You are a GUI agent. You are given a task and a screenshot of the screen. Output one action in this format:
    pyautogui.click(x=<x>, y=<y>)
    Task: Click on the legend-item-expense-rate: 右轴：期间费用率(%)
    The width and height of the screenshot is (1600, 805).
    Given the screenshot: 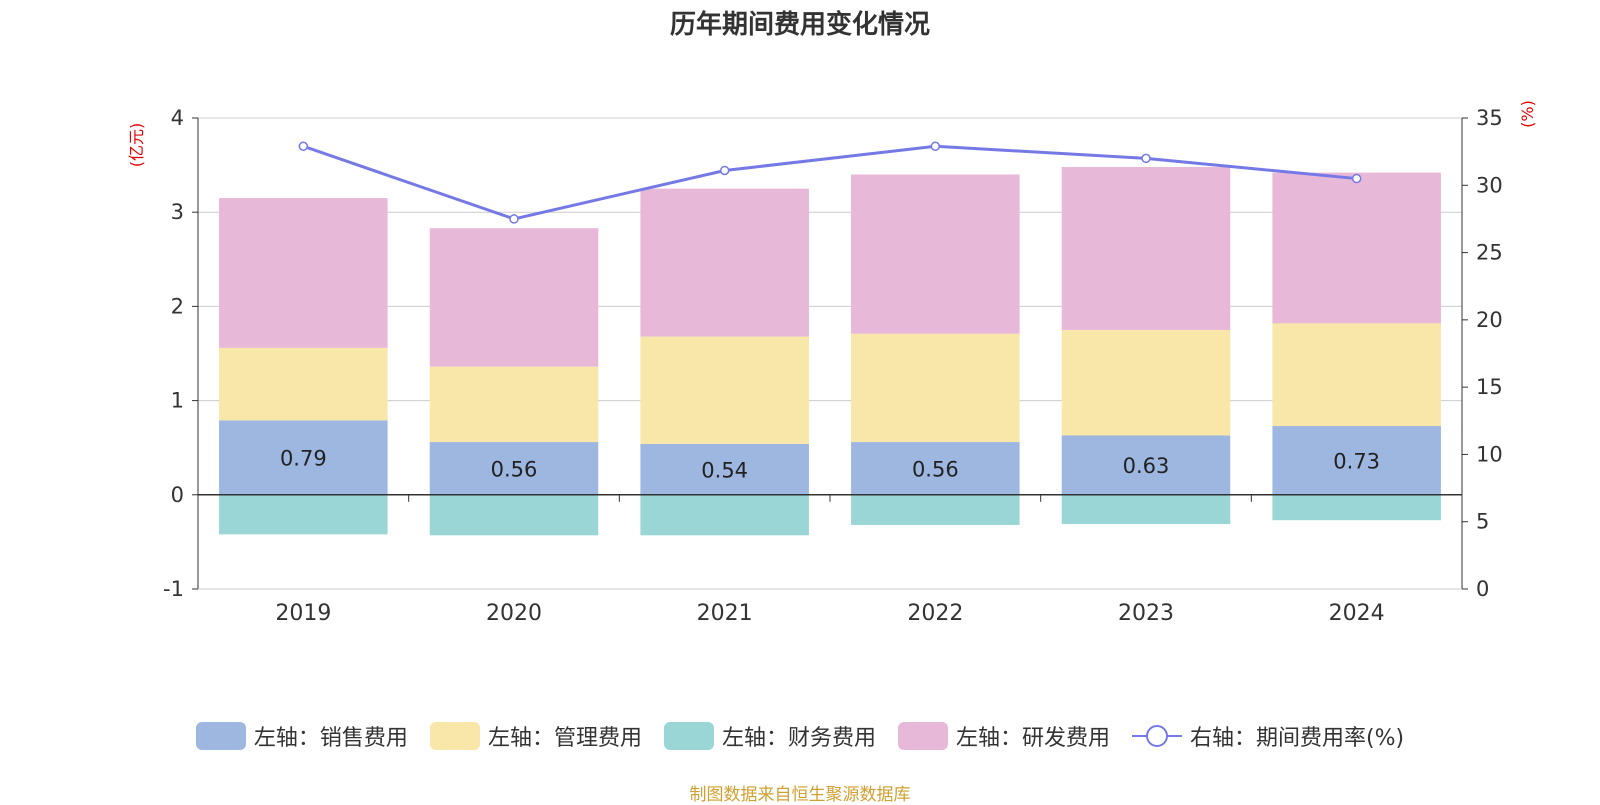 What is the action you would take?
    pyautogui.click(x=1268, y=736)
    